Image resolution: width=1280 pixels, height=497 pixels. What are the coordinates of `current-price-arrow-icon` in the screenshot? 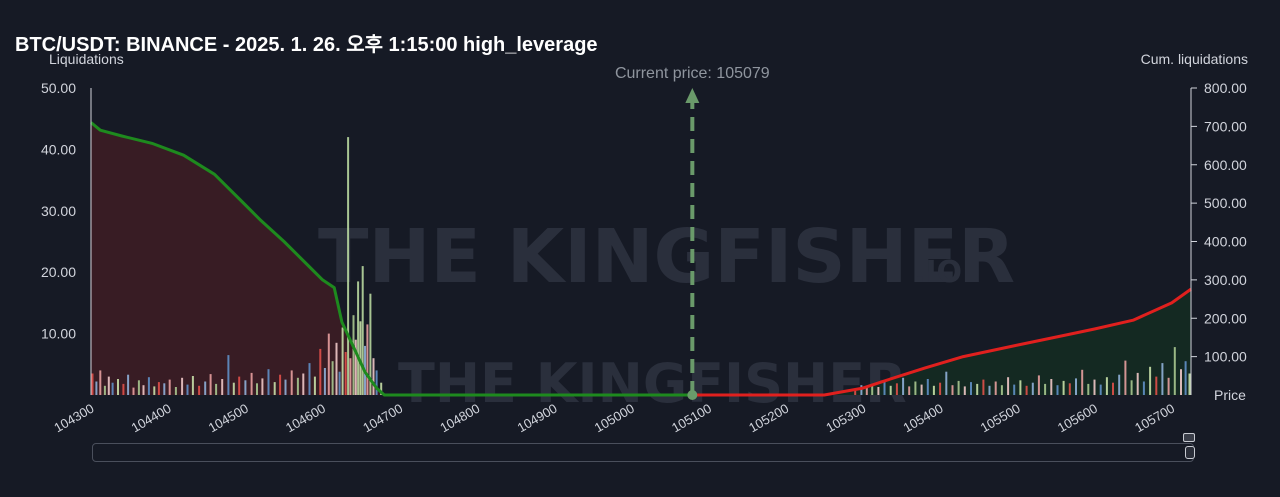 It's located at (692, 95).